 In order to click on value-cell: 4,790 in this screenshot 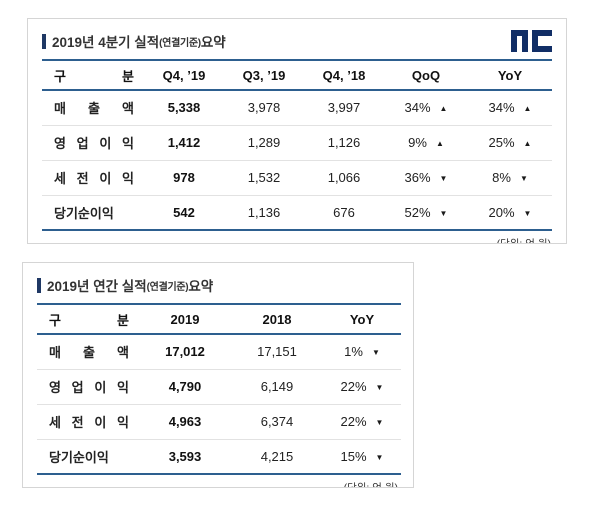, I will do `click(185, 386)`.